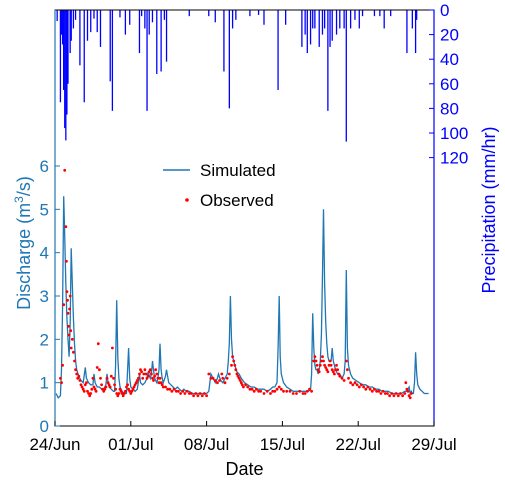  Describe the element at coordinates (444, 10) in the screenshot. I see `right-tick-label: 0` at that location.